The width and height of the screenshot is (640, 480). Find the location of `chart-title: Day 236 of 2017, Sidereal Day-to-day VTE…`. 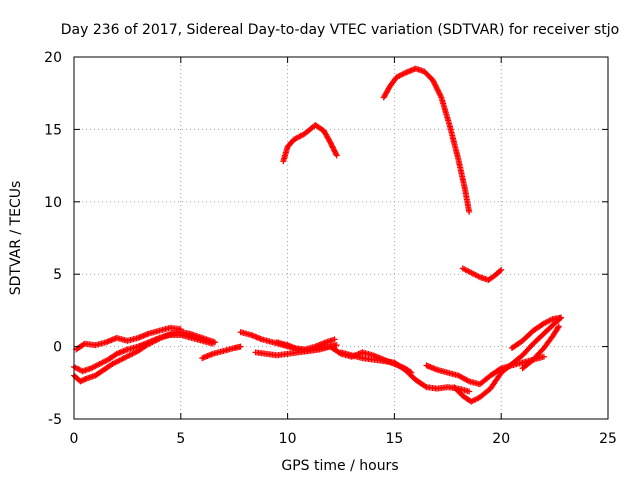

chart-title: Day 236 of 2017, Sidereal Day-to-day VTE… is located at coordinates (340, 30).